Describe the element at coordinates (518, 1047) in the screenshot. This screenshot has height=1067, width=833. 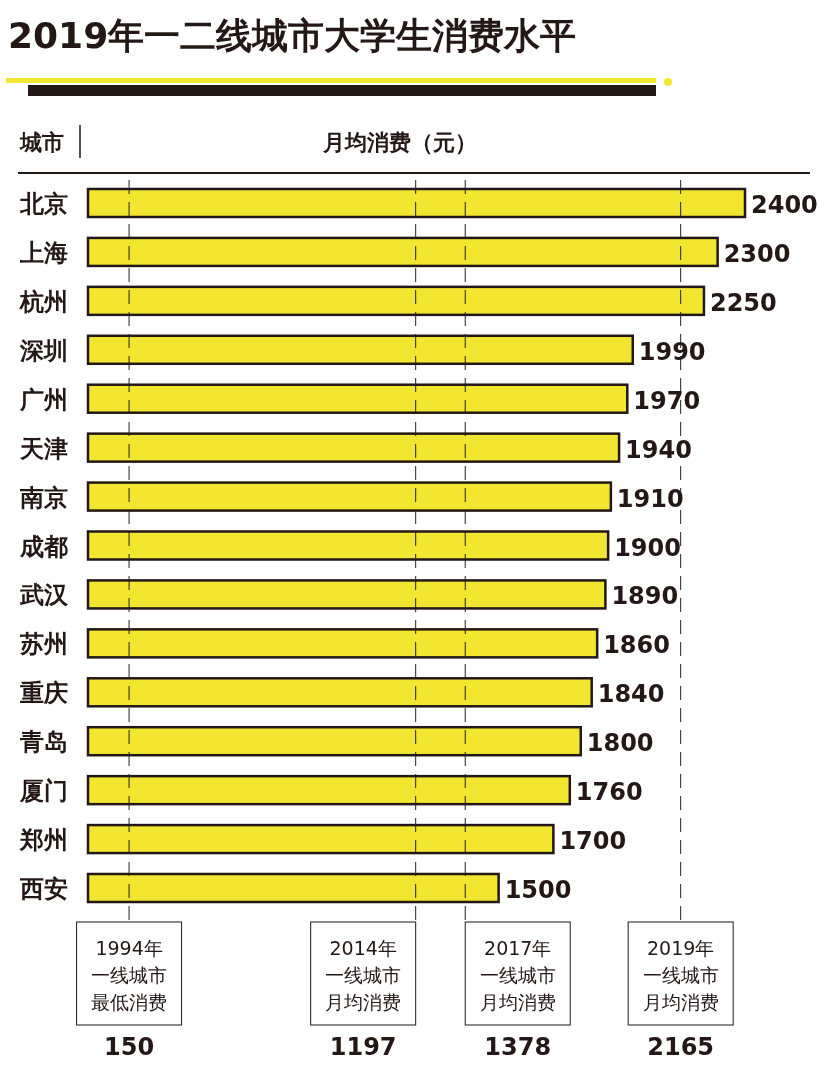
I see `text: 1378` at that location.